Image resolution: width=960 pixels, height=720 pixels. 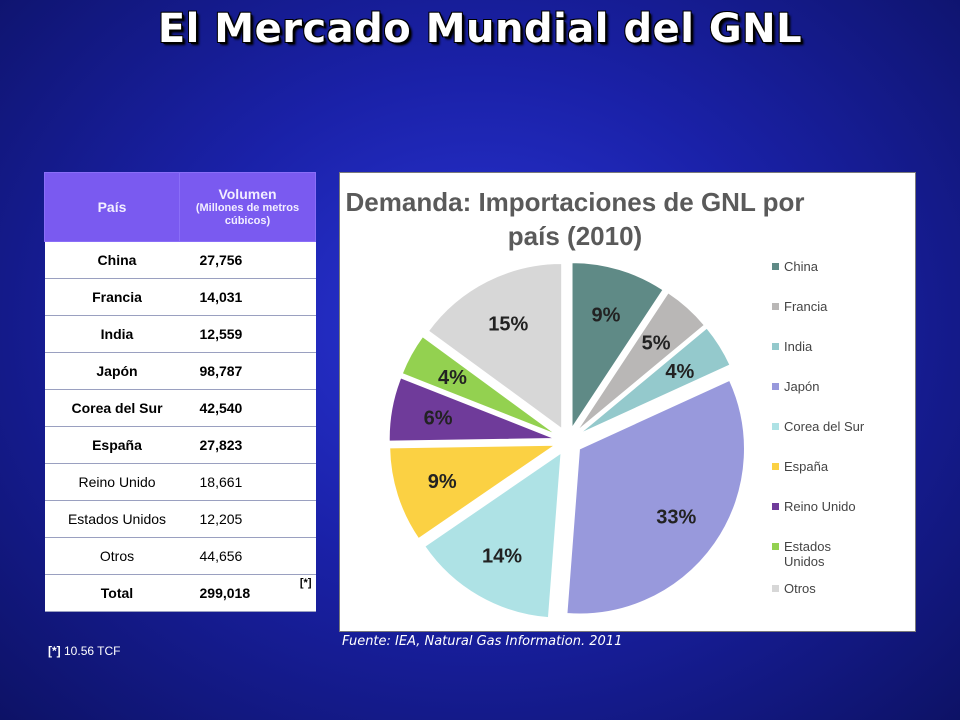 What do you see at coordinates (802, 386) in the screenshot?
I see `legend-label: Japón` at bounding box center [802, 386].